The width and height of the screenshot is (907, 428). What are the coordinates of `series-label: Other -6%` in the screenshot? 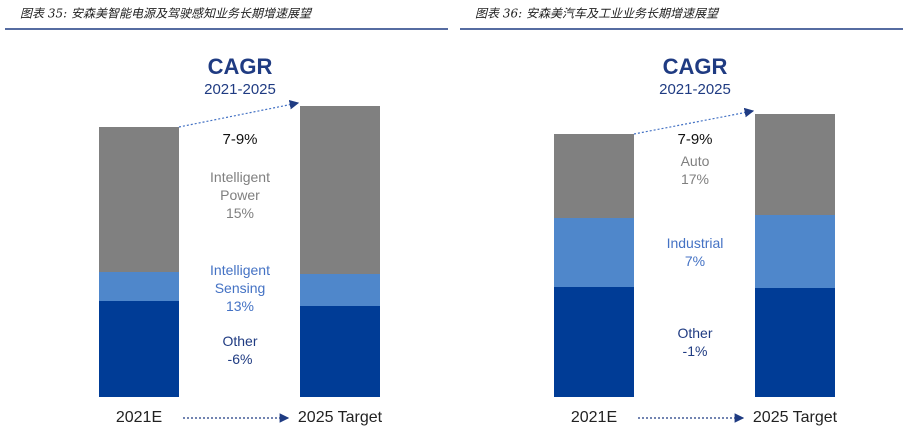 It's located at (240, 350).